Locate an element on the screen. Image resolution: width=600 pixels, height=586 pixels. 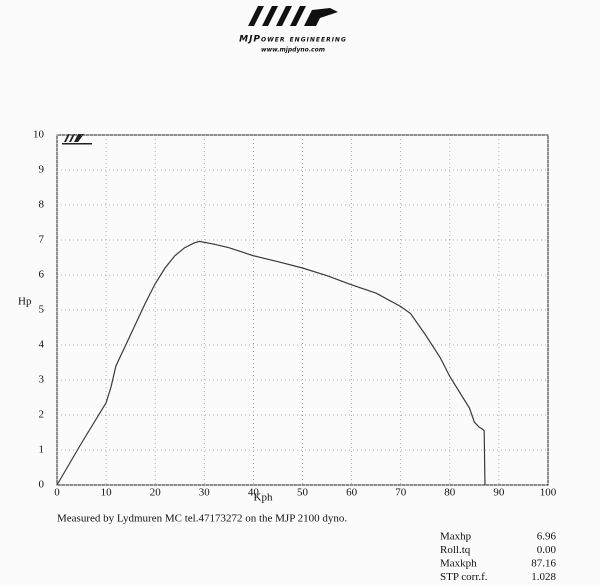
x-tick-label: 0 is located at coordinates (57, 493).